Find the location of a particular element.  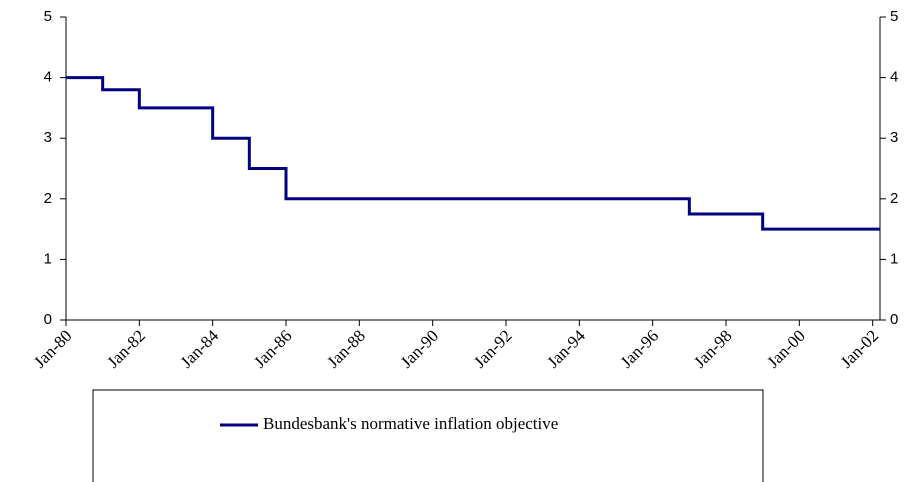

x-tick-label: Jan-92 is located at coordinates (492, 348).